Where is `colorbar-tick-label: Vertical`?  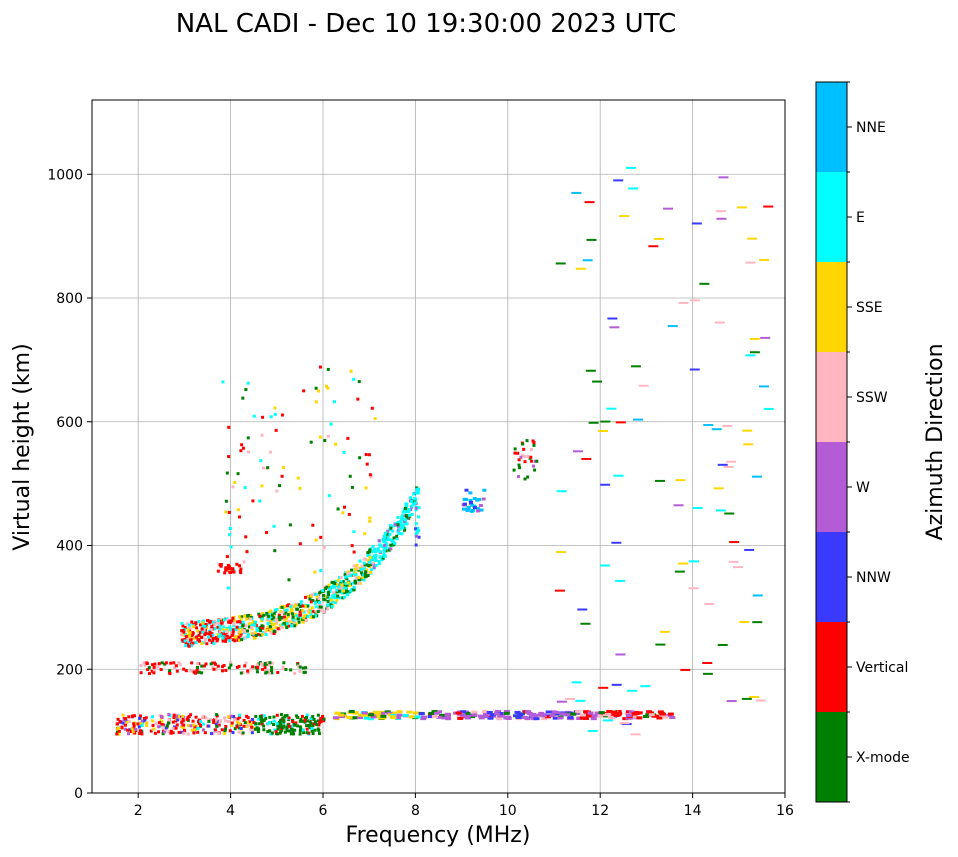 colorbar-tick-label: Vertical is located at coordinates (882, 668).